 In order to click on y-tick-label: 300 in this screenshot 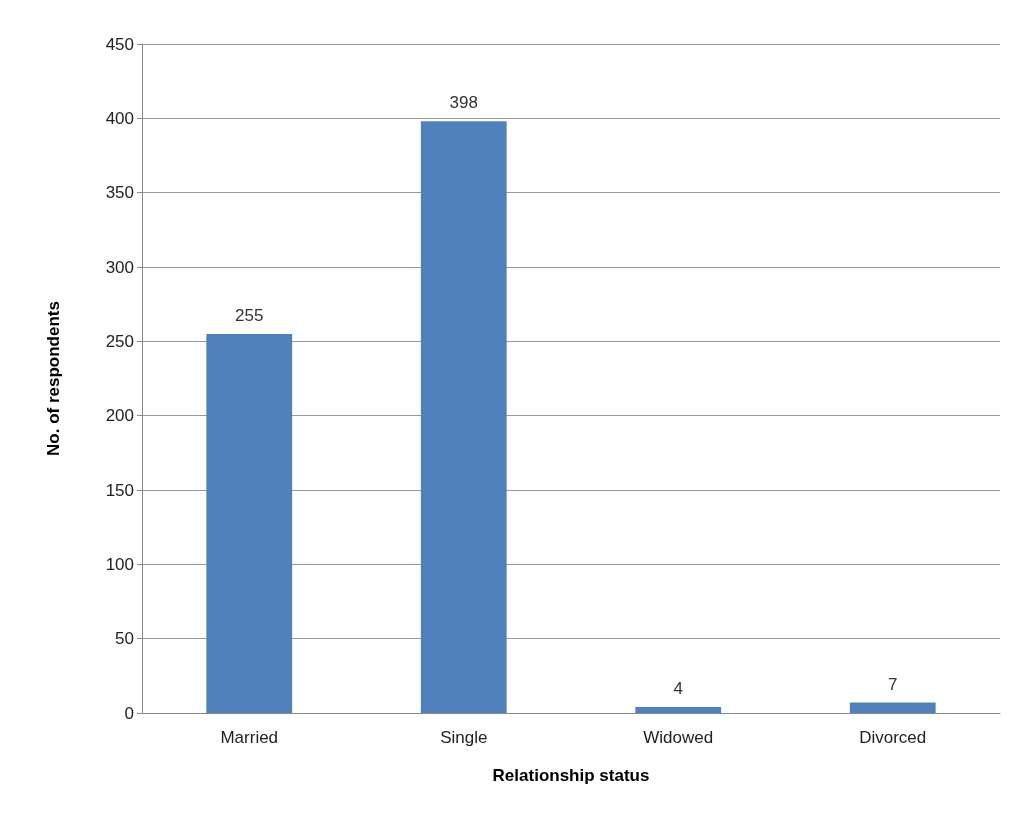, I will do `click(119, 267)`.